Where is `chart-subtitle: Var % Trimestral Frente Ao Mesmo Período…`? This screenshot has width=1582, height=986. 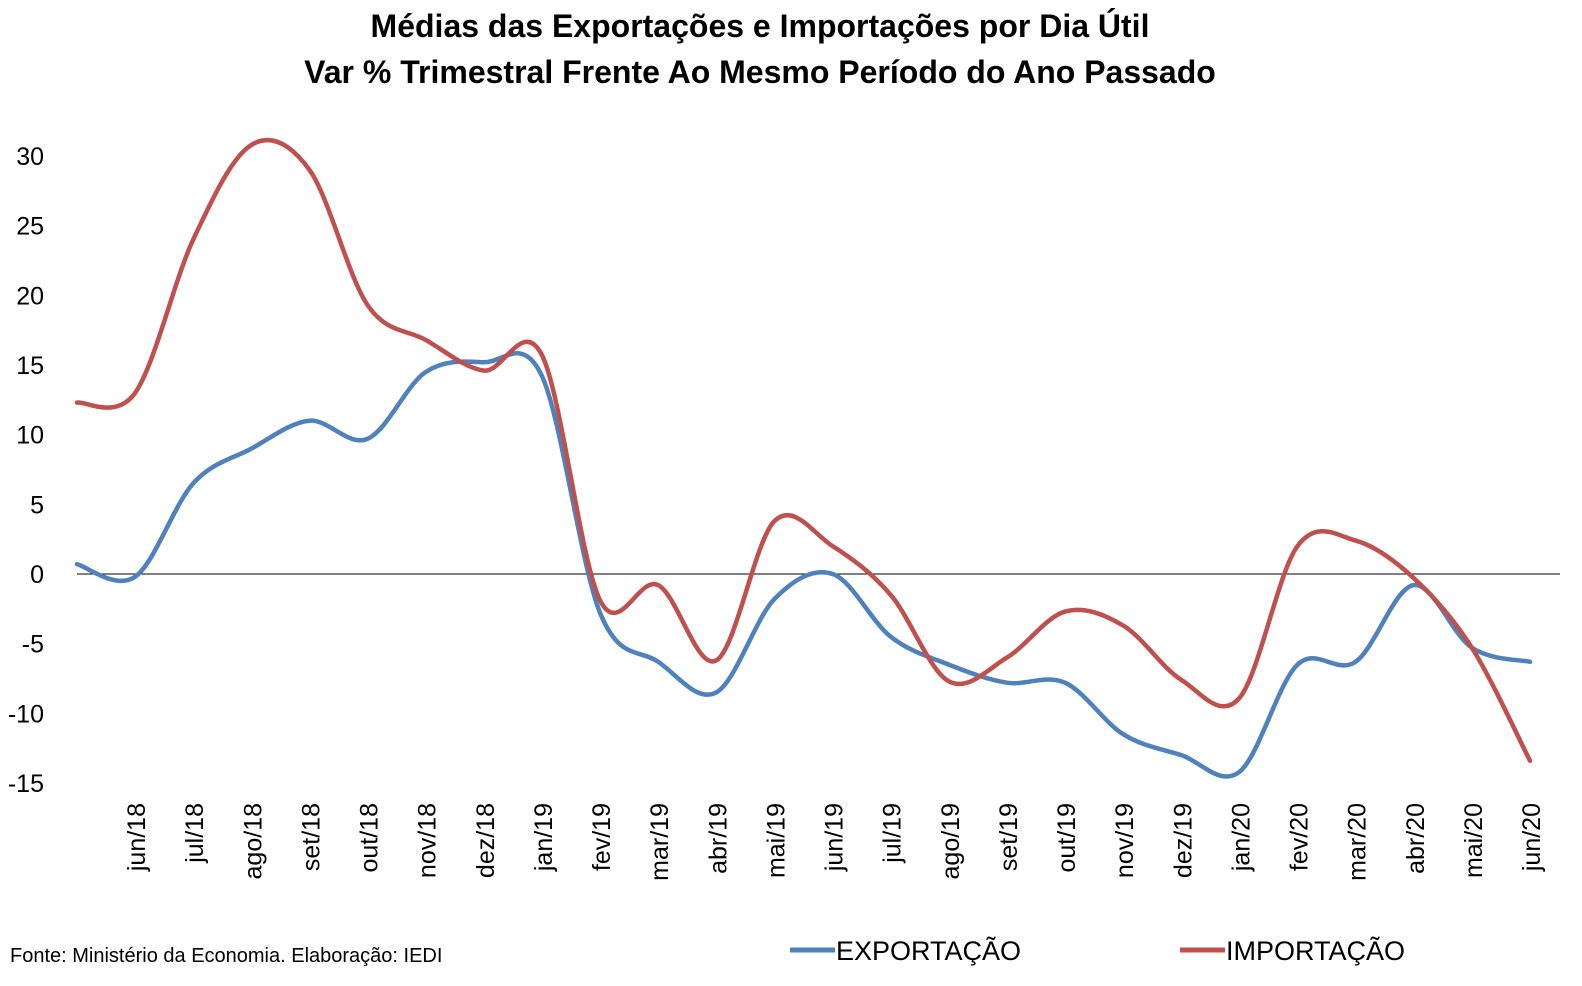
chart-subtitle: Var % Trimestral Frente Ao Mesmo Período… is located at coordinates (760, 72).